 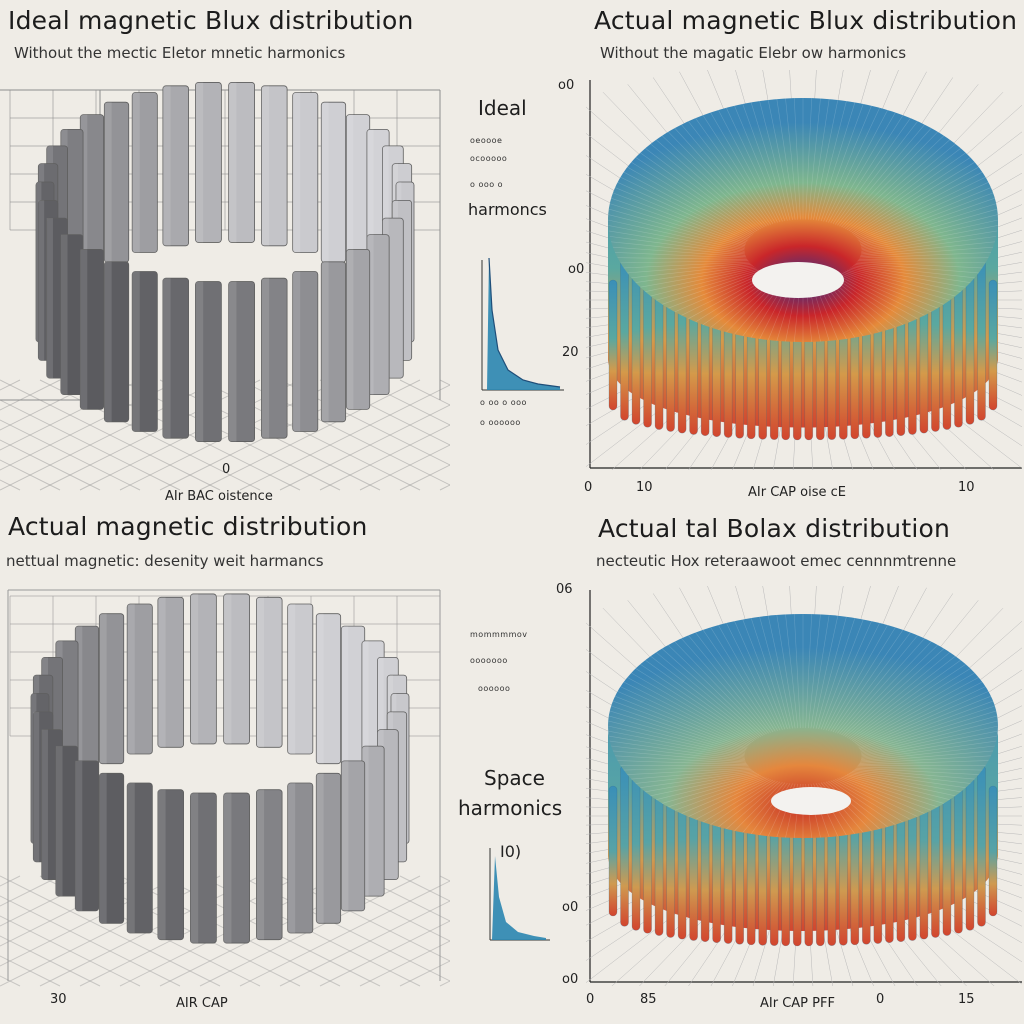 What do you see at coordinates (564, 589) in the screenshot?
I see `panel-4-y-tick-top: 06` at bounding box center [564, 589].